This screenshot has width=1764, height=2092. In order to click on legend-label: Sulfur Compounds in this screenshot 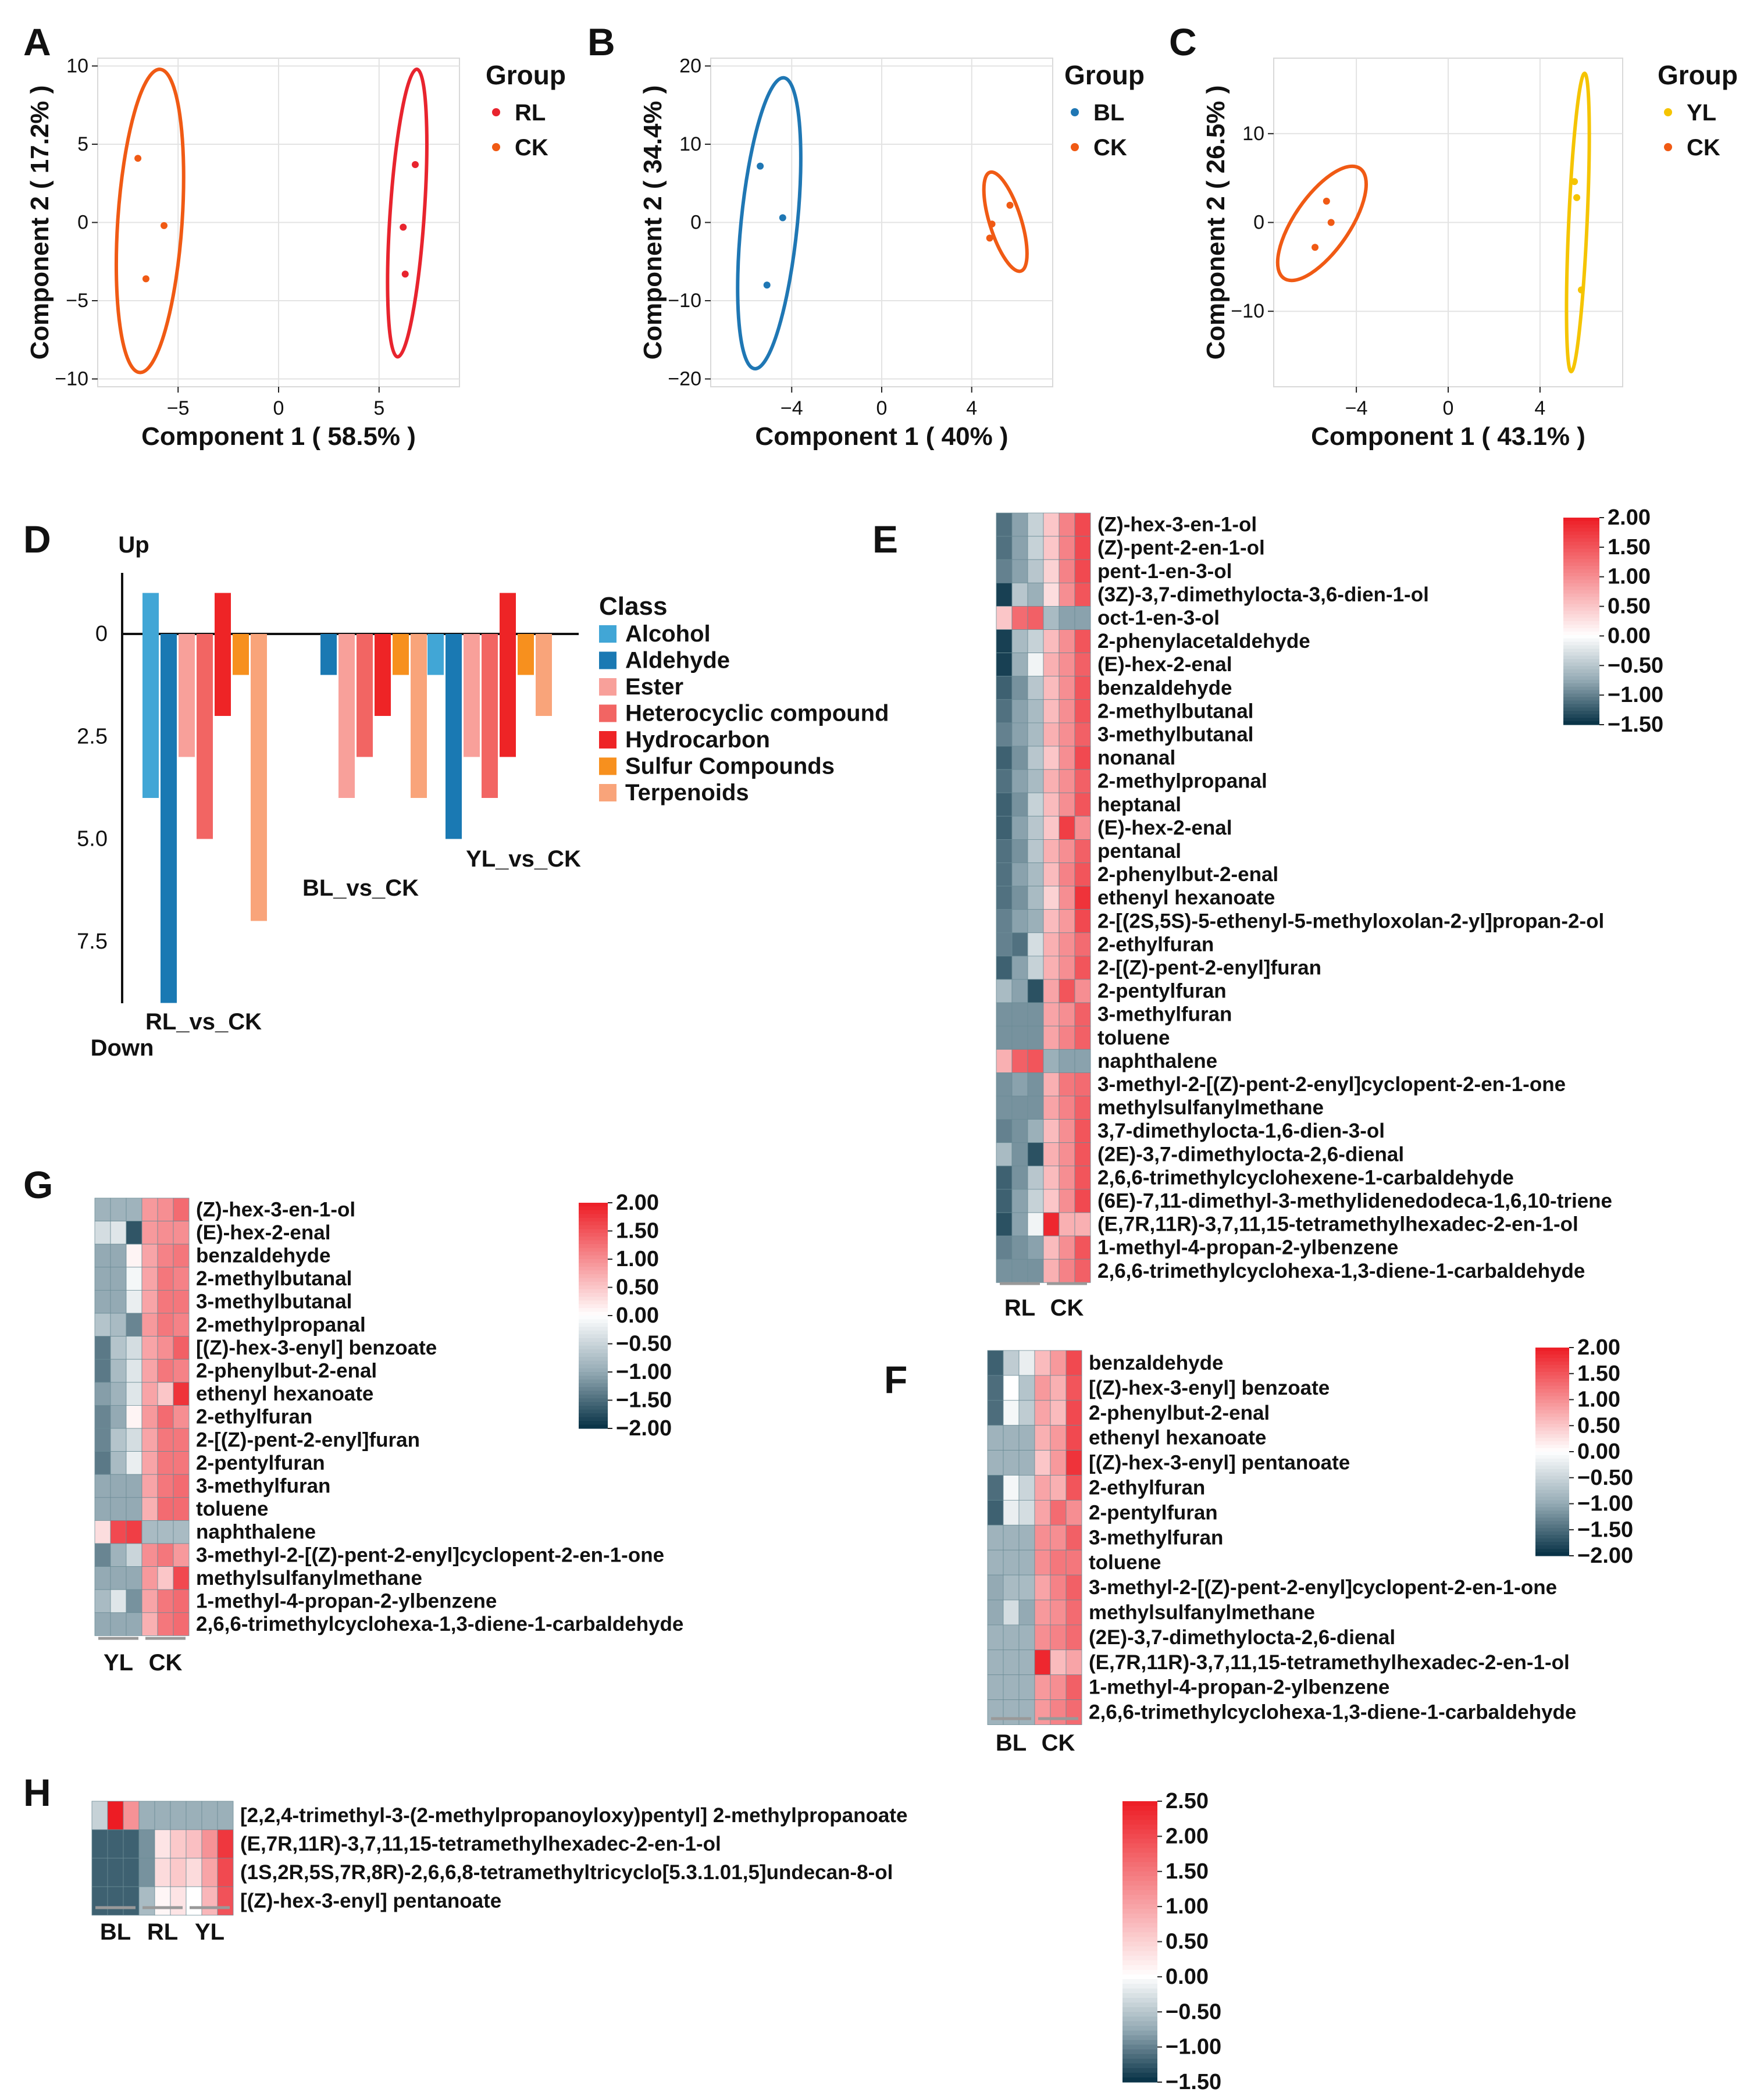, I will do `click(730, 766)`.